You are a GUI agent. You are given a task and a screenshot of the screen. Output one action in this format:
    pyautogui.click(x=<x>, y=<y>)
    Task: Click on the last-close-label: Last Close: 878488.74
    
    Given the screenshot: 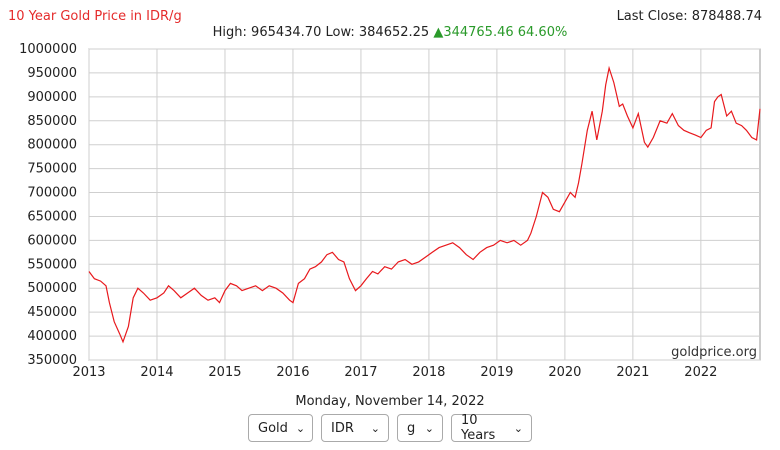 What is the action you would take?
    pyautogui.click(x=689, y=16)
    